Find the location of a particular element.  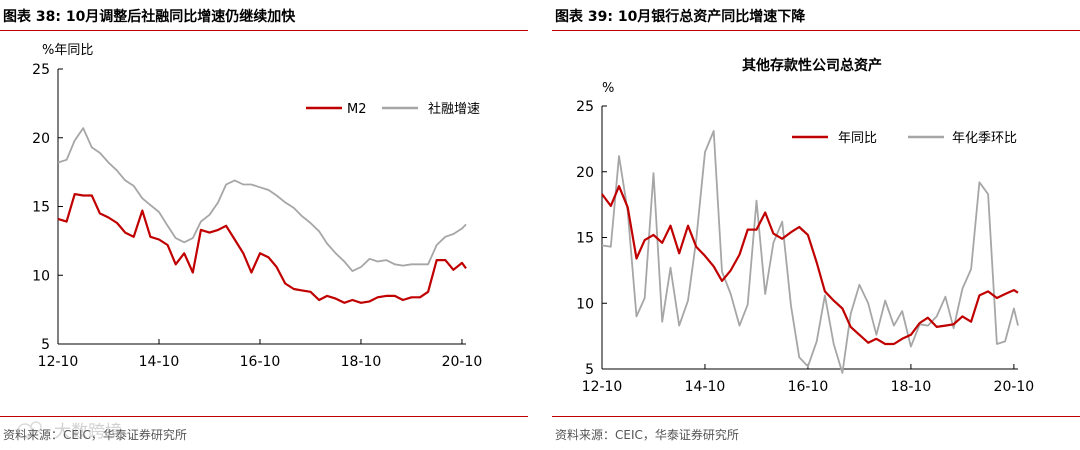

legend: M2 社融增速 is located at coordinates (393, 109).